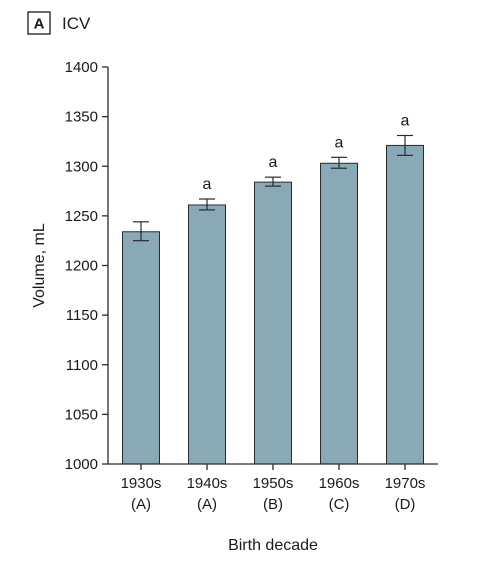 This screenshot has height=578, width=496. I want to click on bar-1950s, so click(273, 323).